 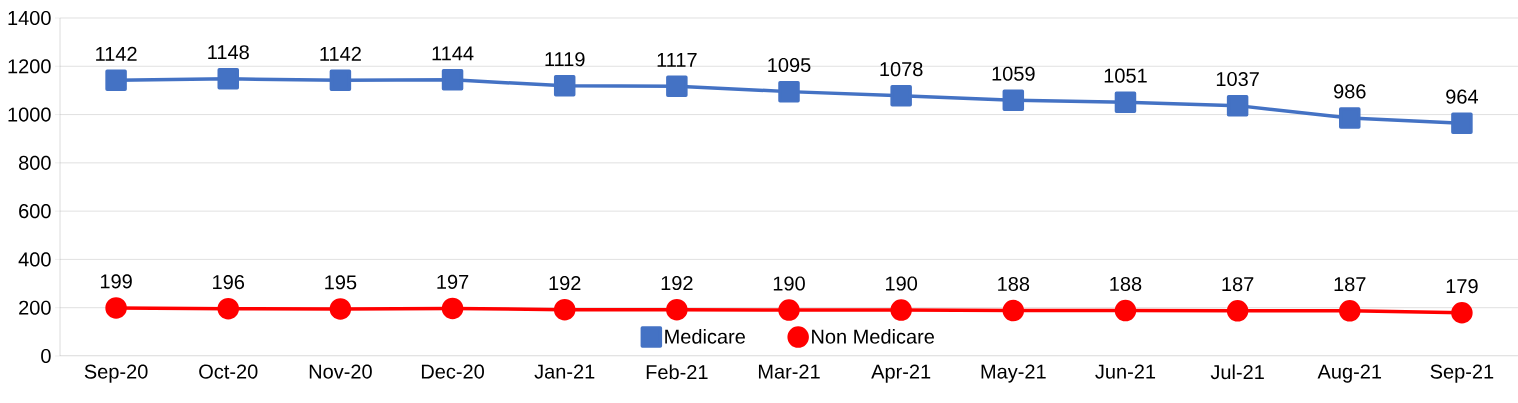 I want to click on data-label: 1078, so click(x=901, y=69).